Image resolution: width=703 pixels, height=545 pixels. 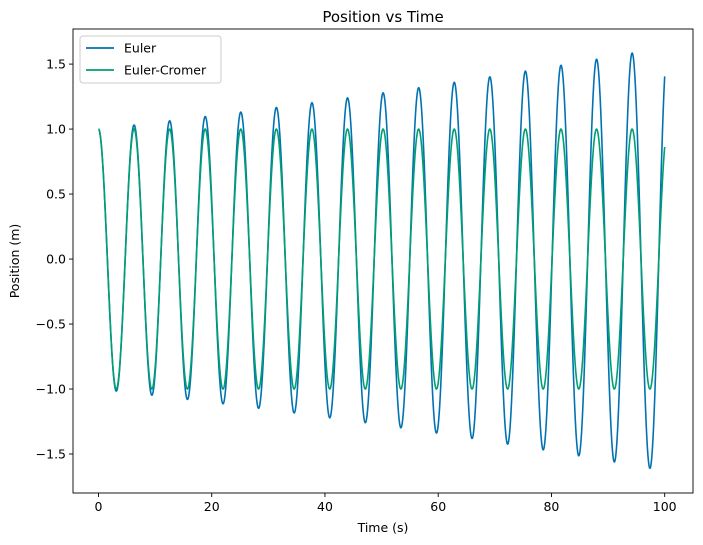 I want to click on y-tick-label: 0.0, so click(x=56, y=259).